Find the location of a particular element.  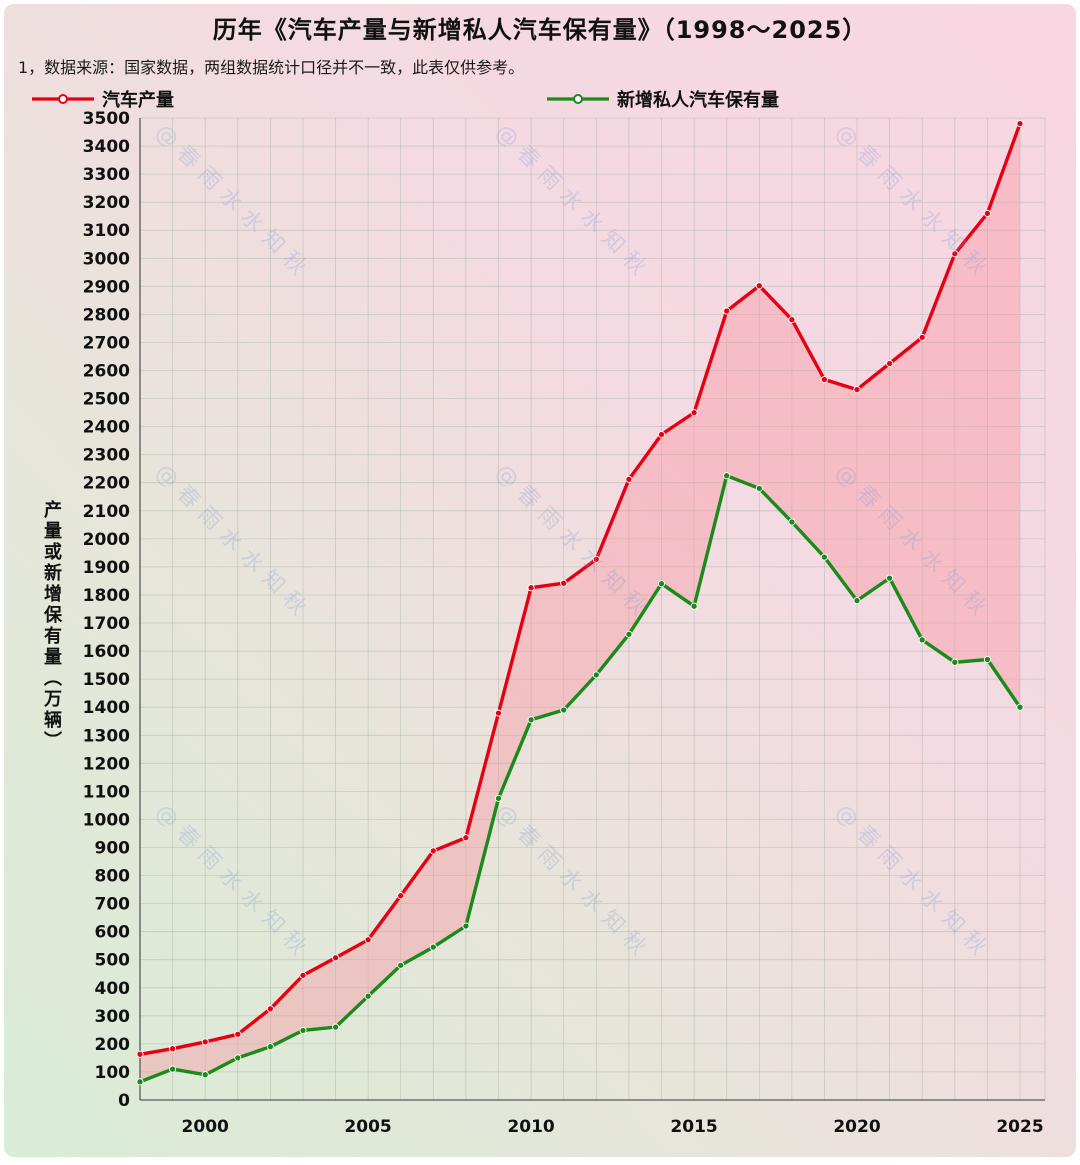

y-axis-label: 产量或新增保有量（万辆） is located at coordinates (51, 626).